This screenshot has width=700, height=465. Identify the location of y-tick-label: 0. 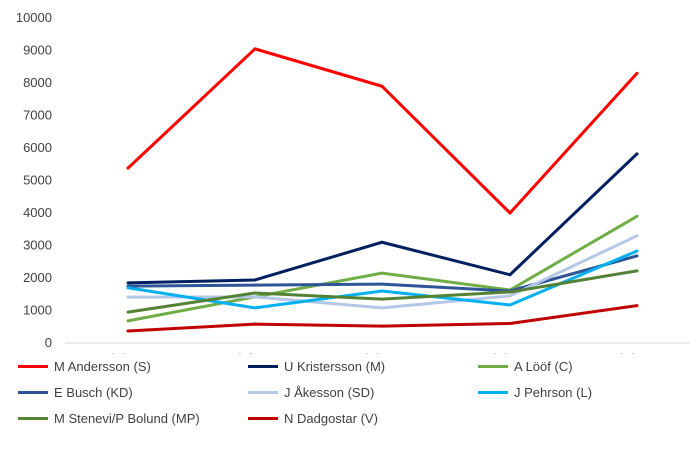
(48, 342).